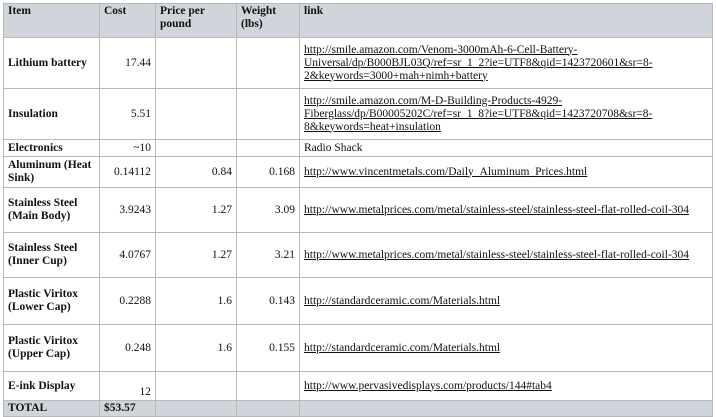 Image resolution: width=716 pixels, height=417 pixels. Describe the element at coordinates (268, 348) in the screenshot. I see `weight-cell: 0.155` at that location.